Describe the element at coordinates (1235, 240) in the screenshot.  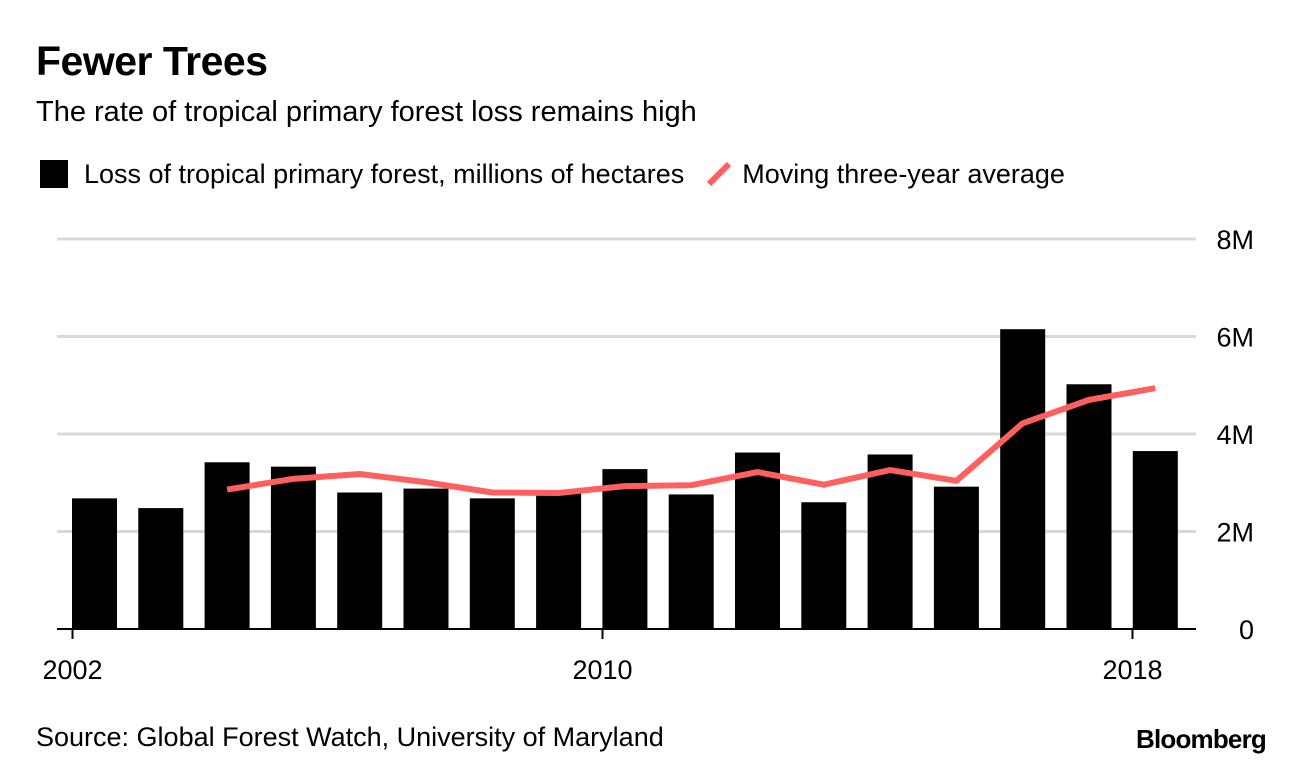
I see `y-tick-label: 8M` at that location.